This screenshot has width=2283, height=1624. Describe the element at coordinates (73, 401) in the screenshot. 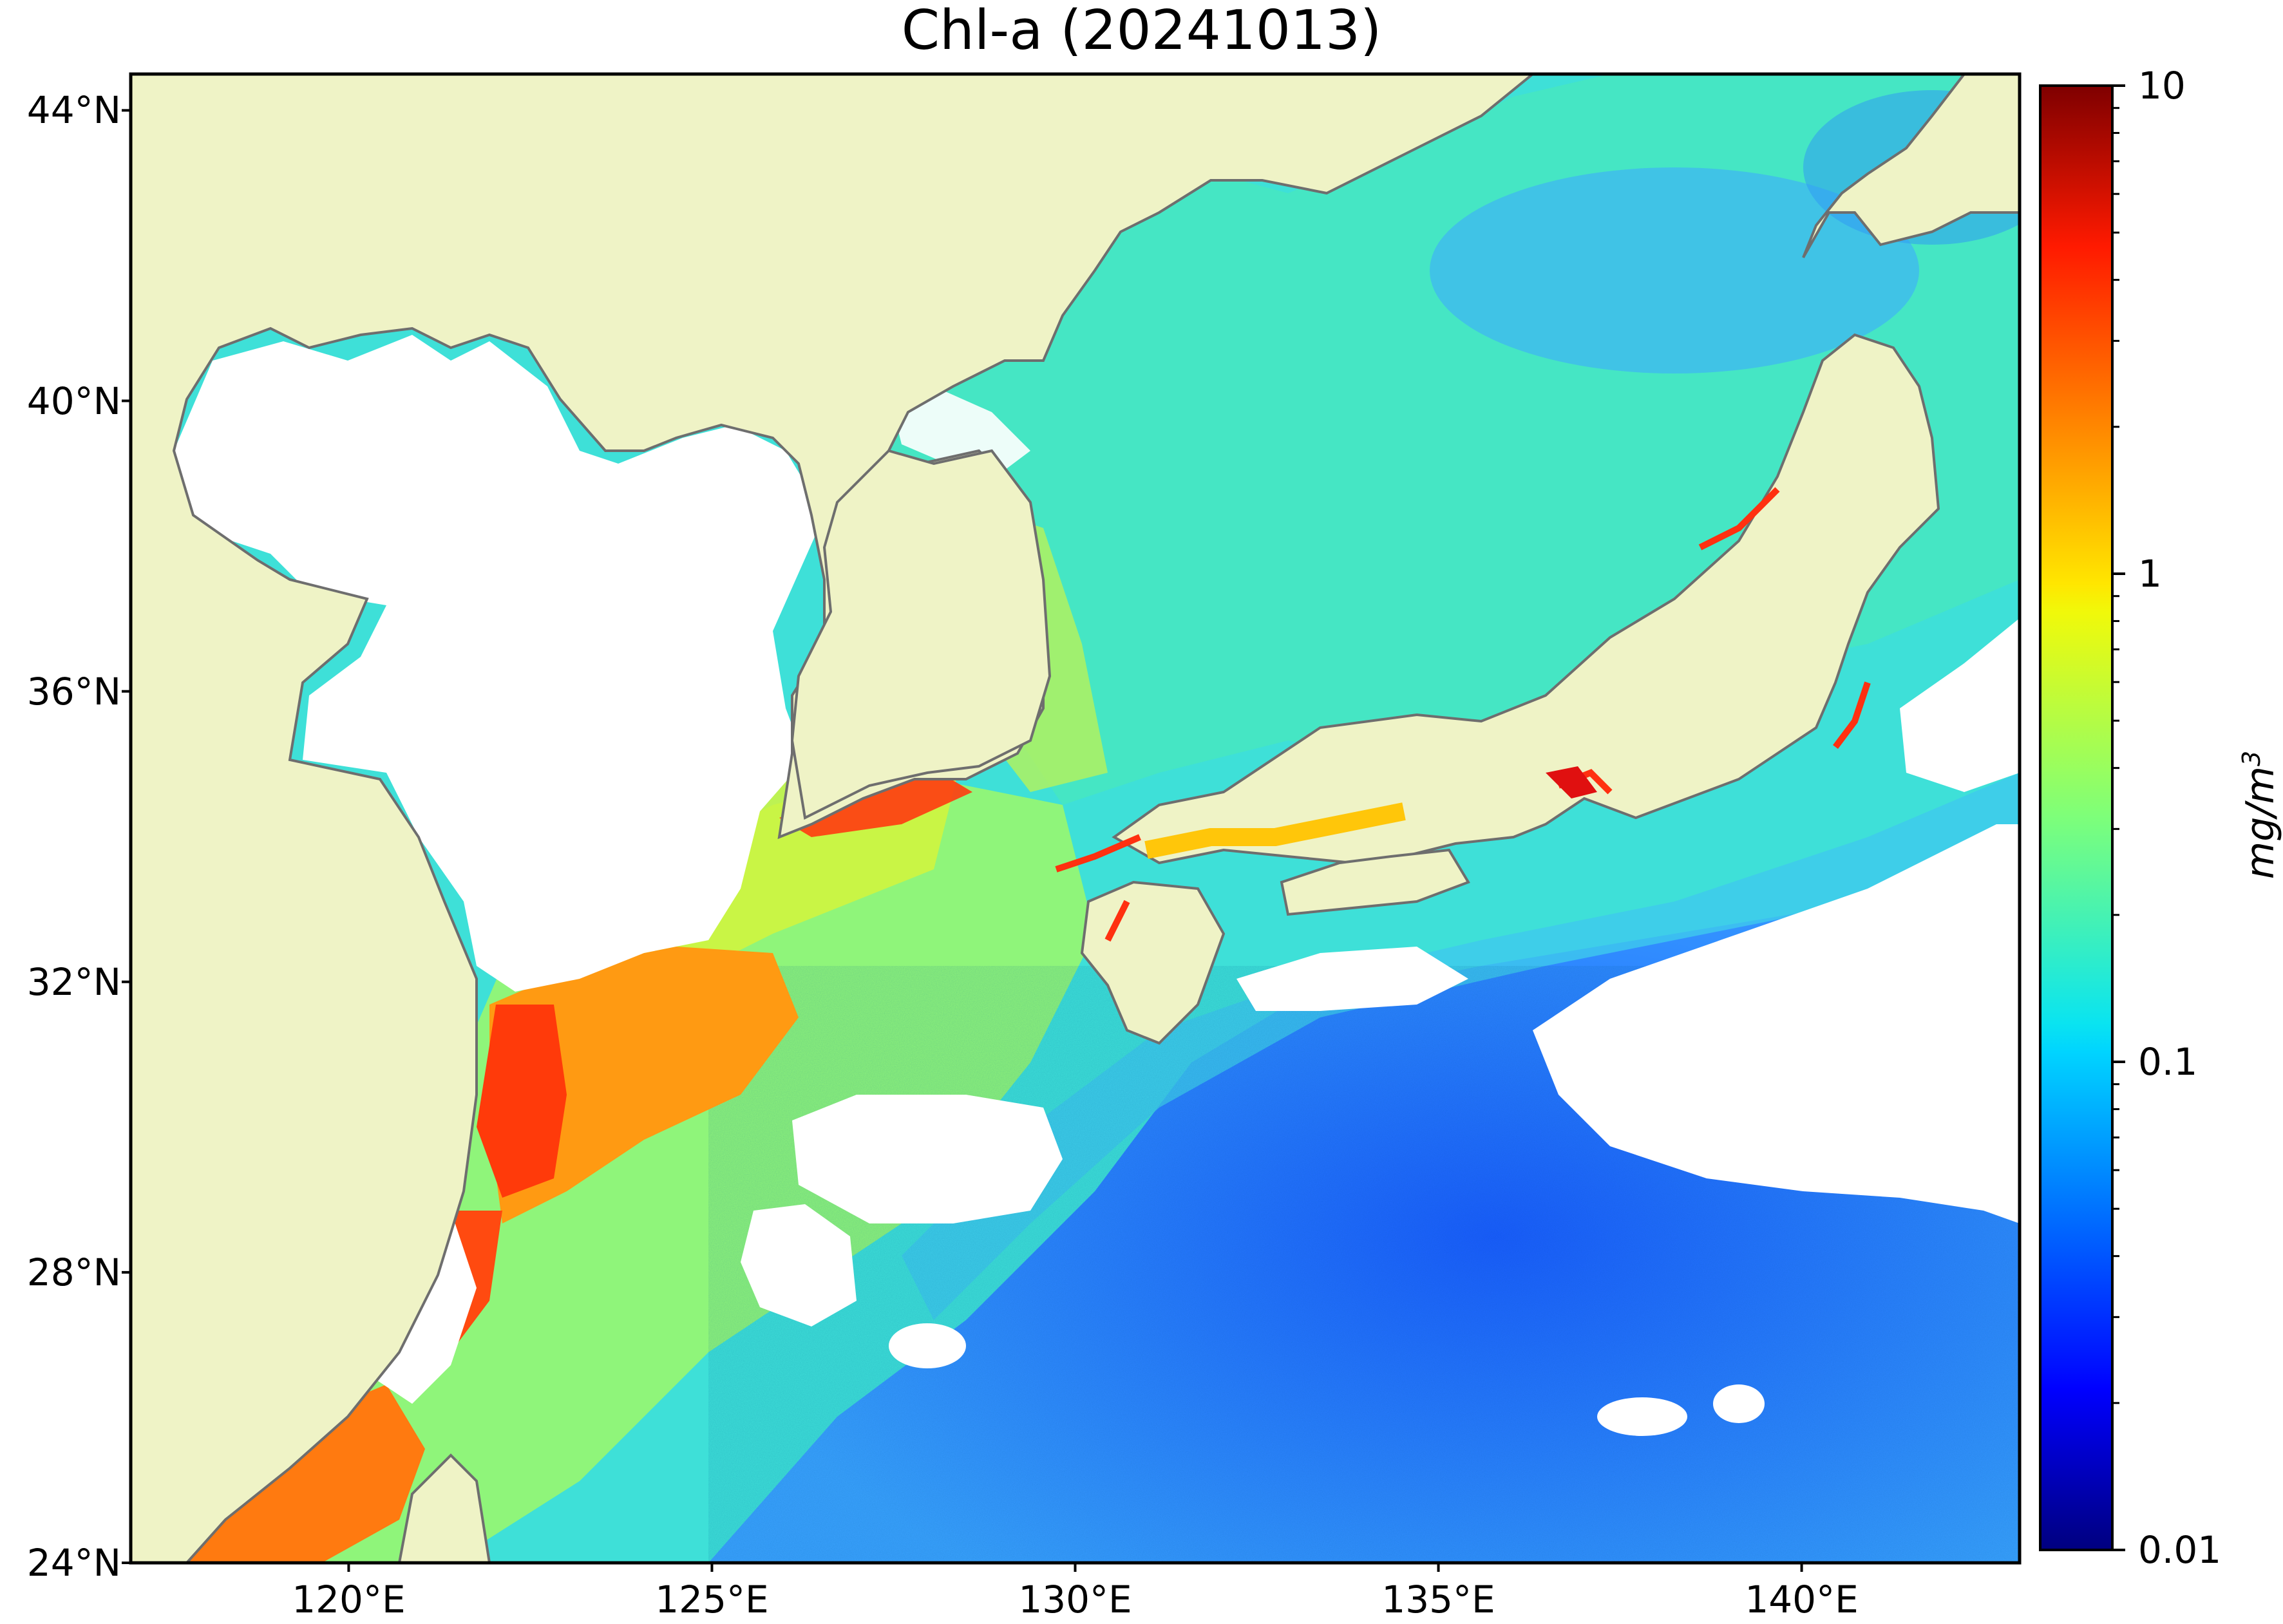

I see `lat-tick-label: 40°N` at that location.